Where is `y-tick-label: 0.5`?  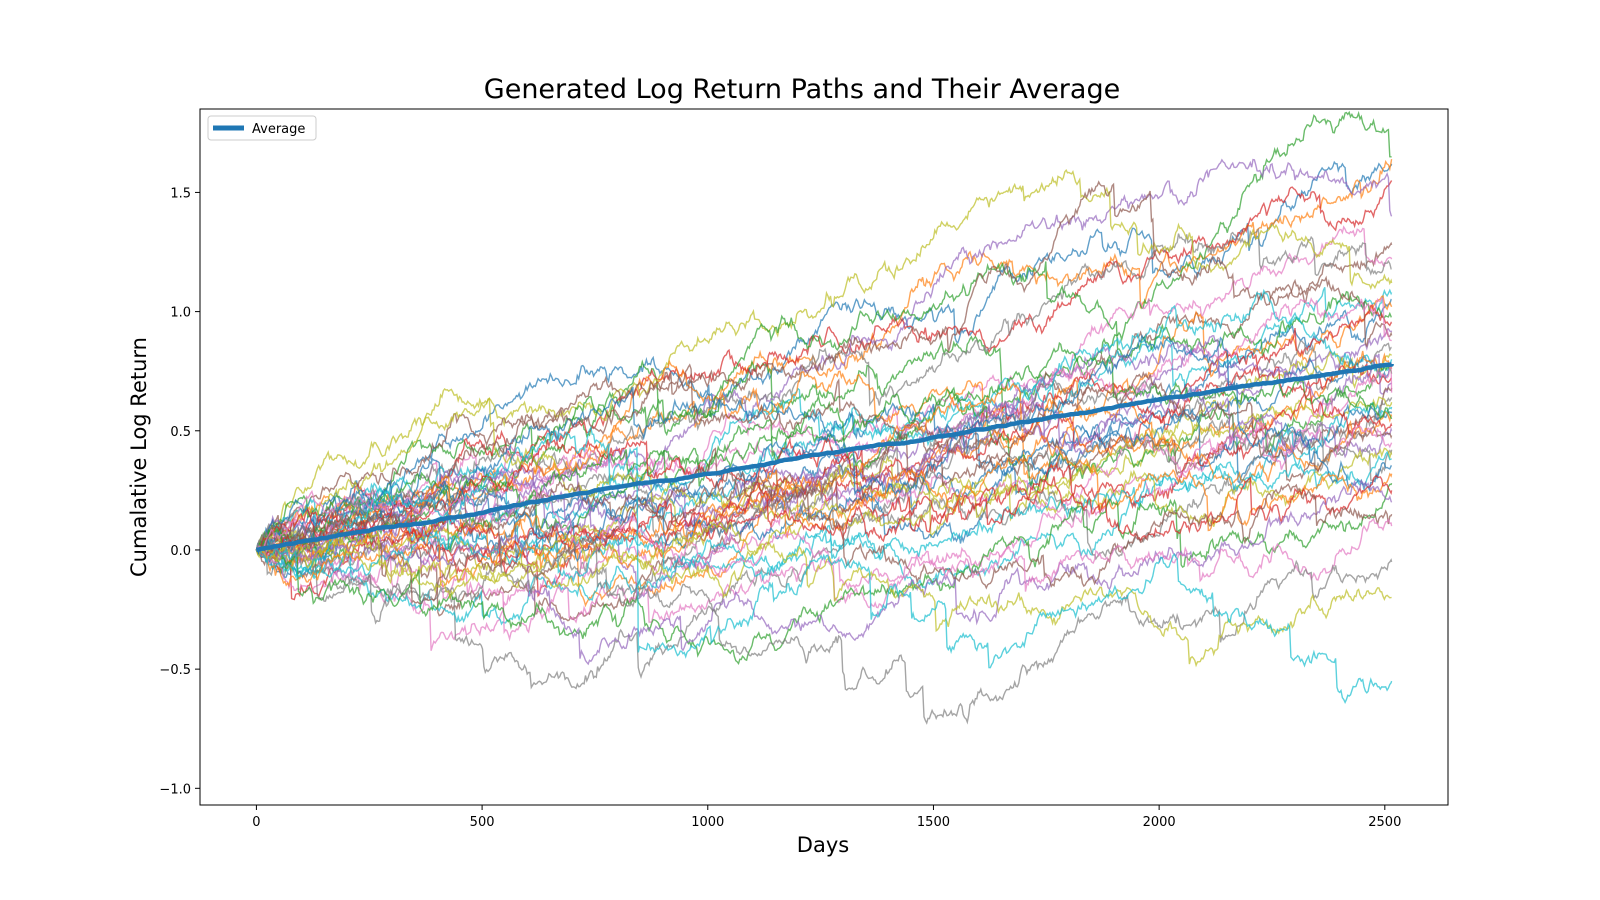
y-tick-label: 0.5 is located at coordinates (180, 432).